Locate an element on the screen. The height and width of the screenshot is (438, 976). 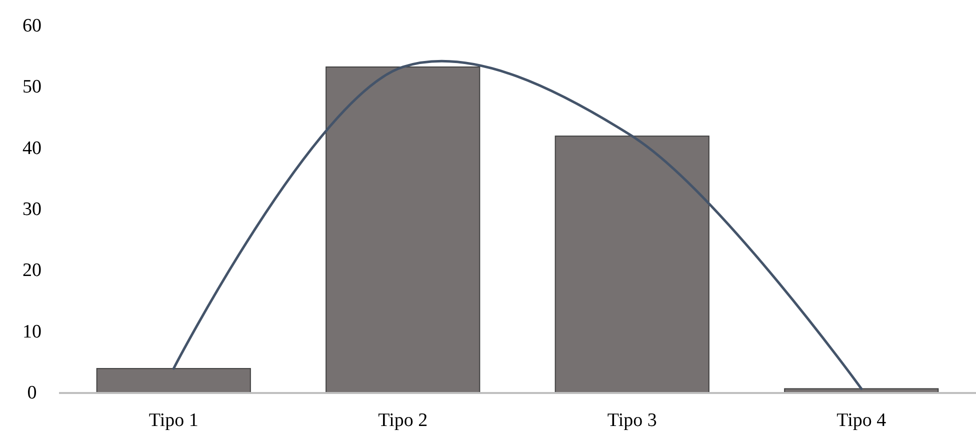
y-tick-label: 40 is located at coordinates (32, 148).